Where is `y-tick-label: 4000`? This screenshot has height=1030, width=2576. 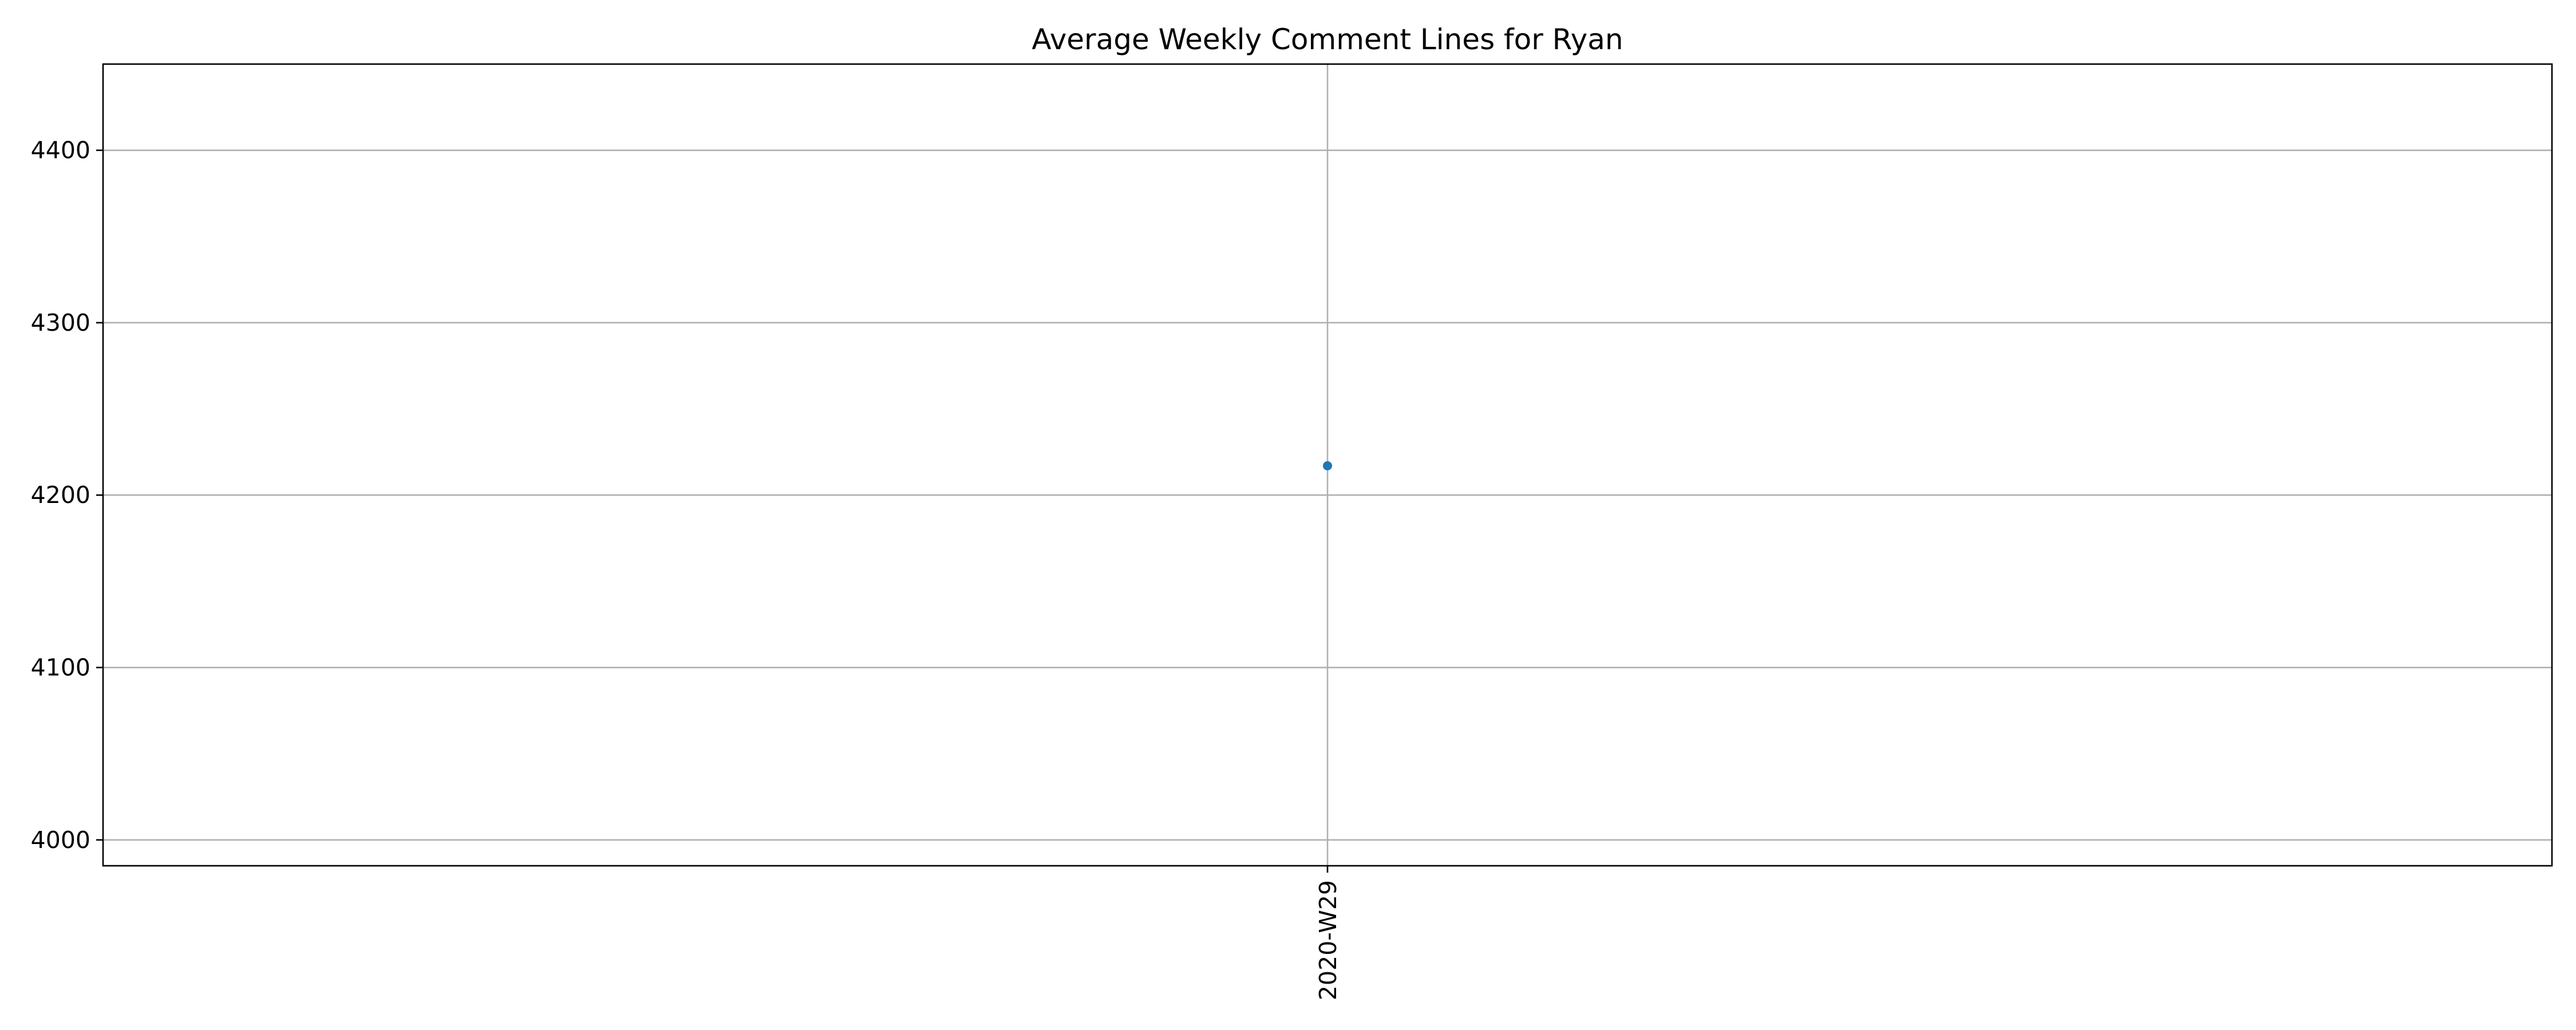
y-tick-label: 4000 is located at coordinates (60, 840).